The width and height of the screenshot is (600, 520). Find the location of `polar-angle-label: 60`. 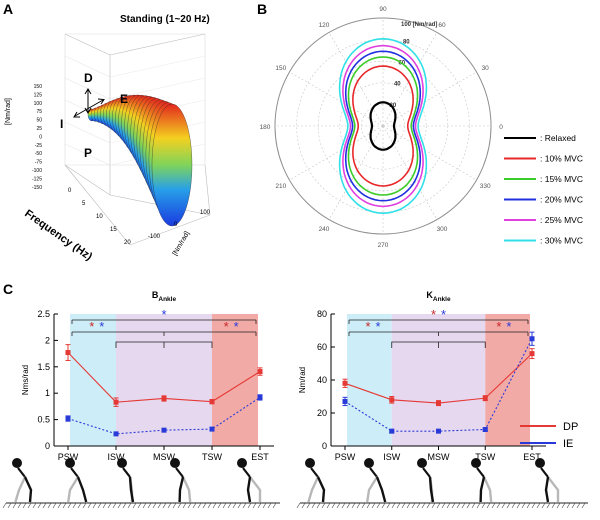

polar-angle-label: 60 is located at coordinates (442, 25).